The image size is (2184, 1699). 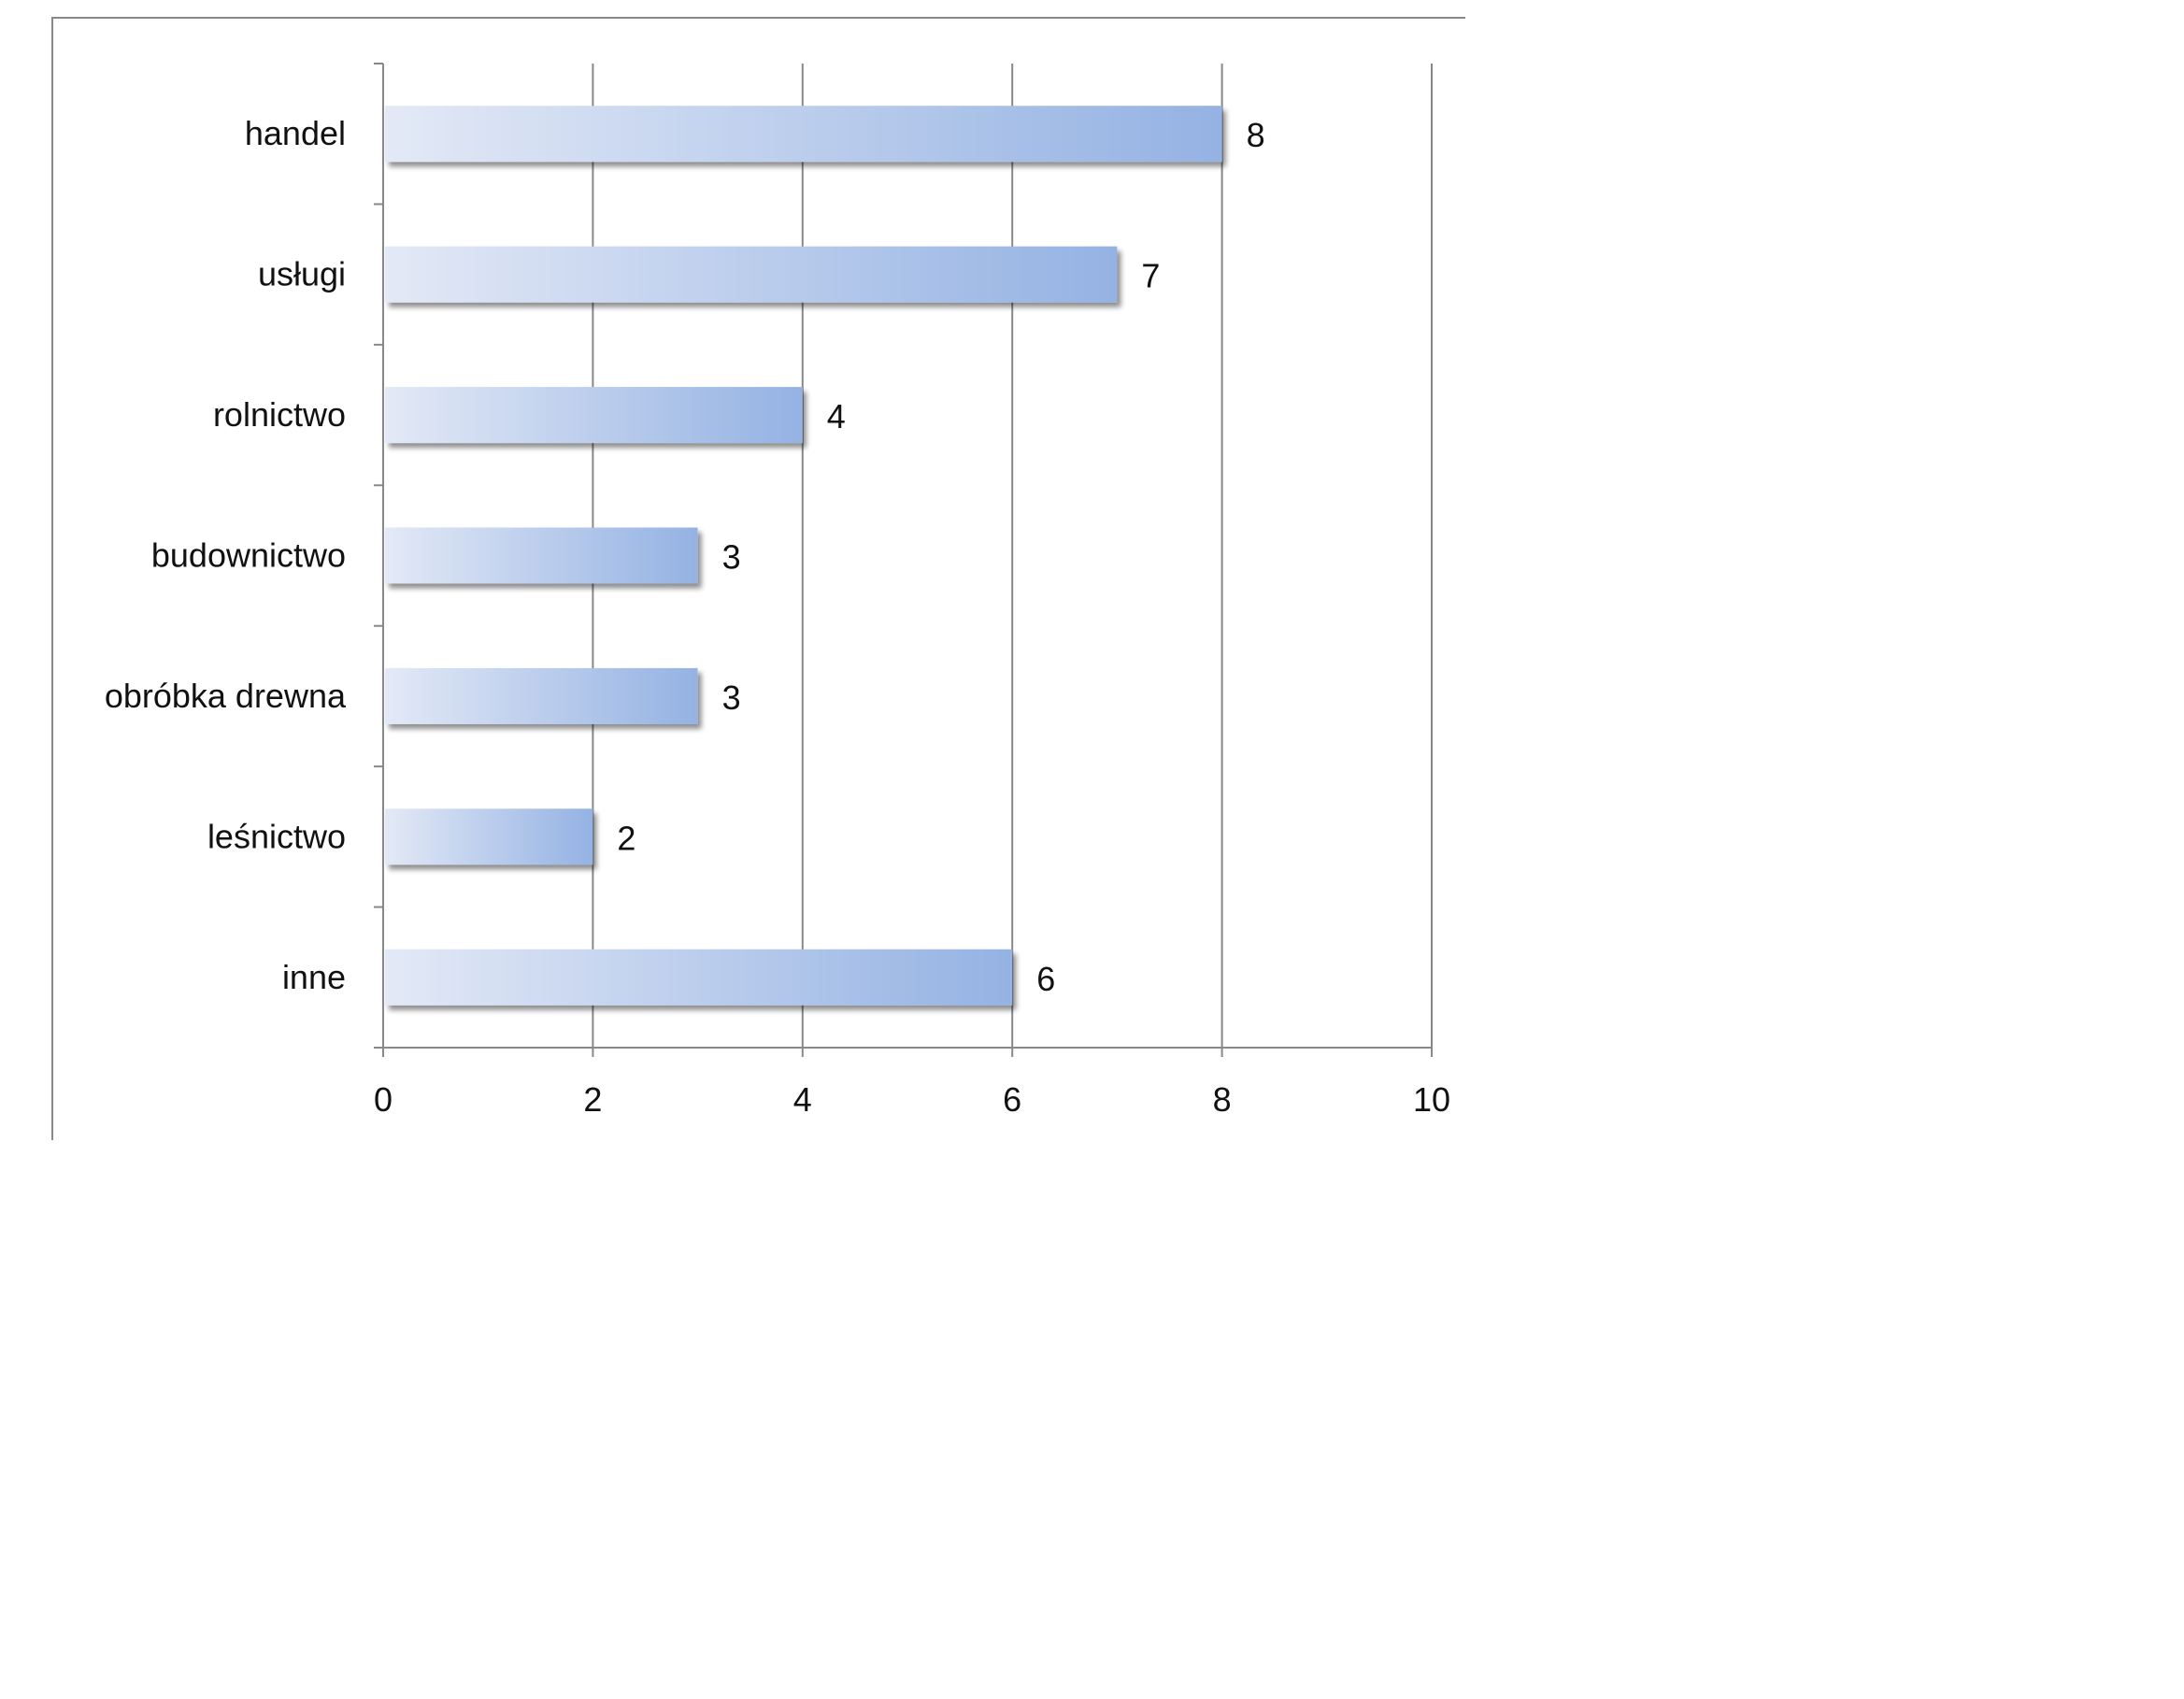 I want to click on x-tick-label: 0, so click(x=383, y=1099).